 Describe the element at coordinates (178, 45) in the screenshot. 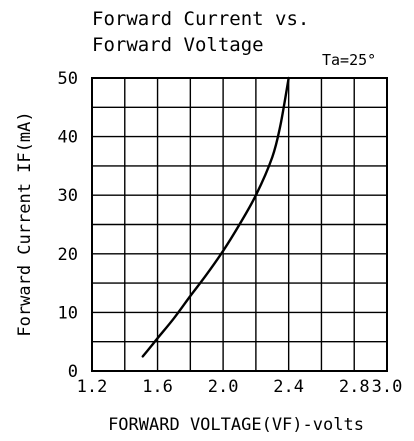

I see `chart-title-line2: Forward Voltage` at that location.